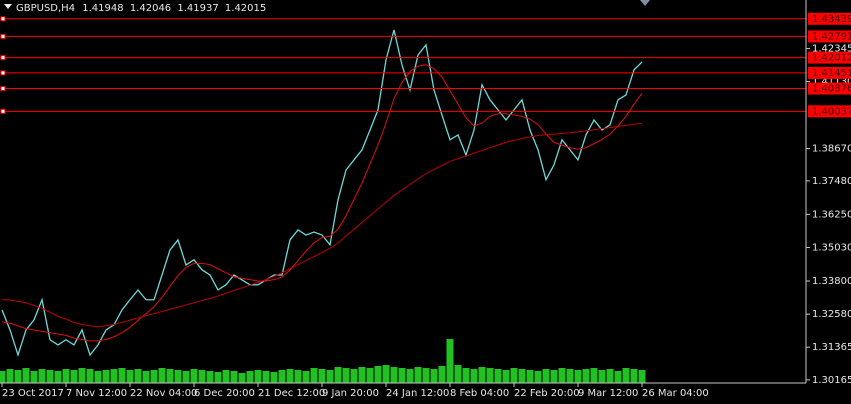 The image size is (851, 404). Describe the element at coordinates (417, 393) in the screenshot. I see `x-tick-label: 24 Jan 12:00` at that location.